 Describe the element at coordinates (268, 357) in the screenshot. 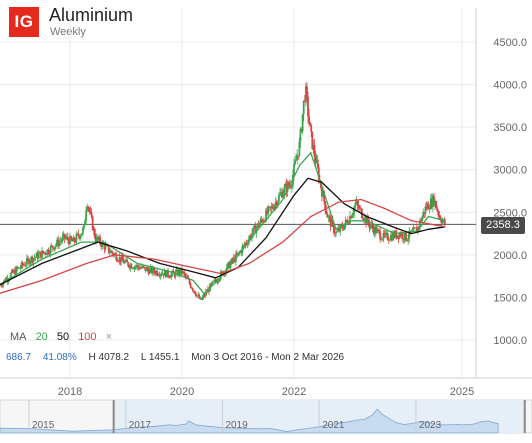

I see `date-range: Mon 3 Oct 2016 - Mon 2 Mar 2026` at that location.